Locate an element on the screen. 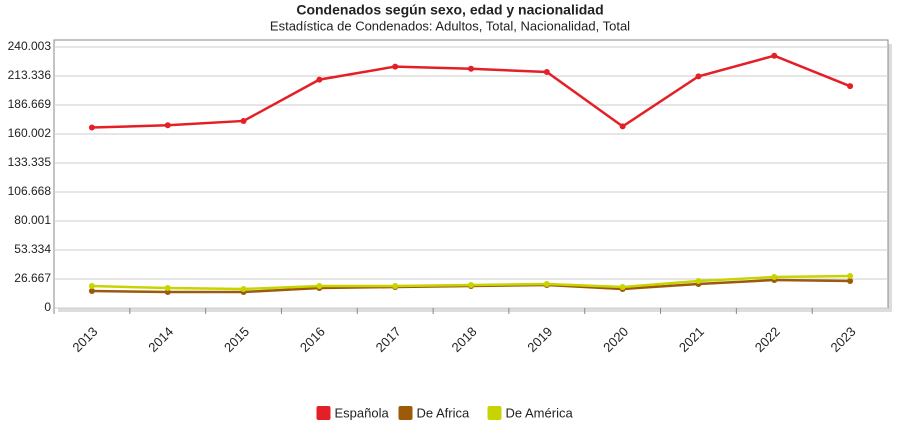  y-tick-label: 186.669 is located at coordinates (30, 104).